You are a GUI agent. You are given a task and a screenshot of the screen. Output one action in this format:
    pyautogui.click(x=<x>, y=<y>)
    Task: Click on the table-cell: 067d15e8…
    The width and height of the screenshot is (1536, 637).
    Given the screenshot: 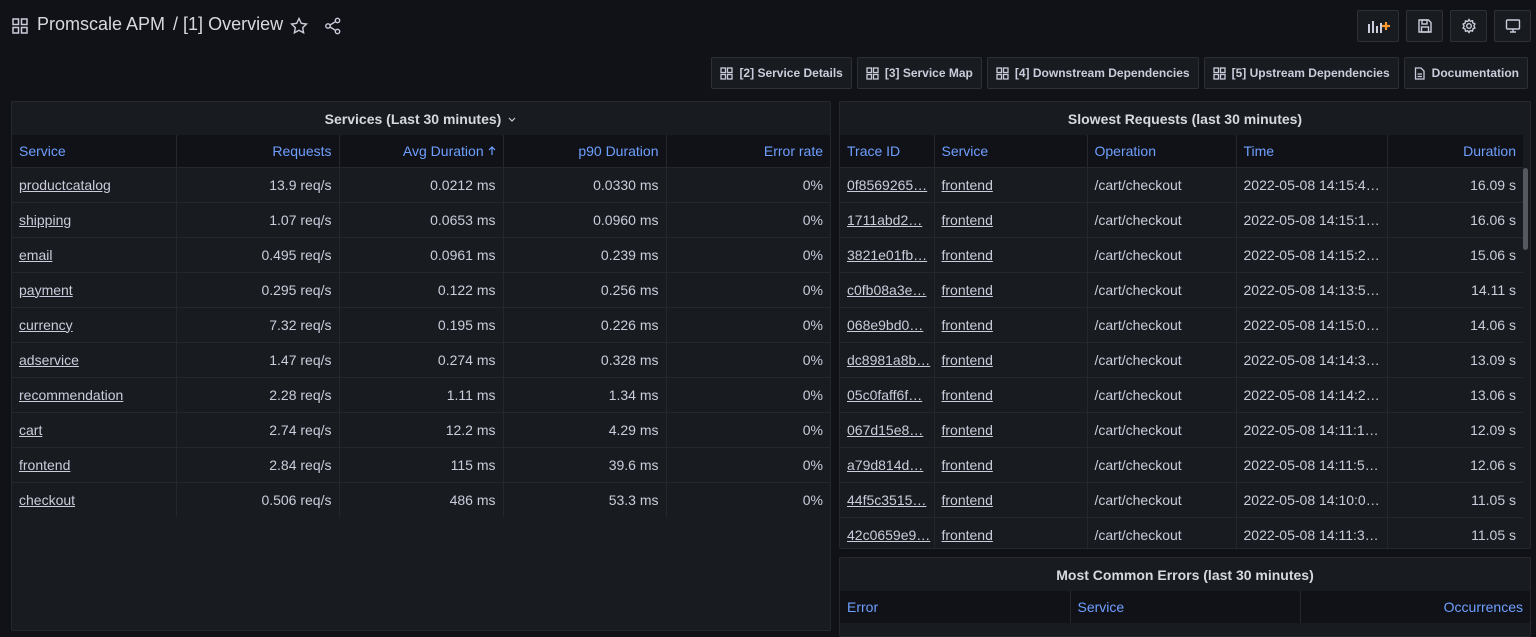 What is the action you would take?
    pyautogui.click(x=887, y=429)
    